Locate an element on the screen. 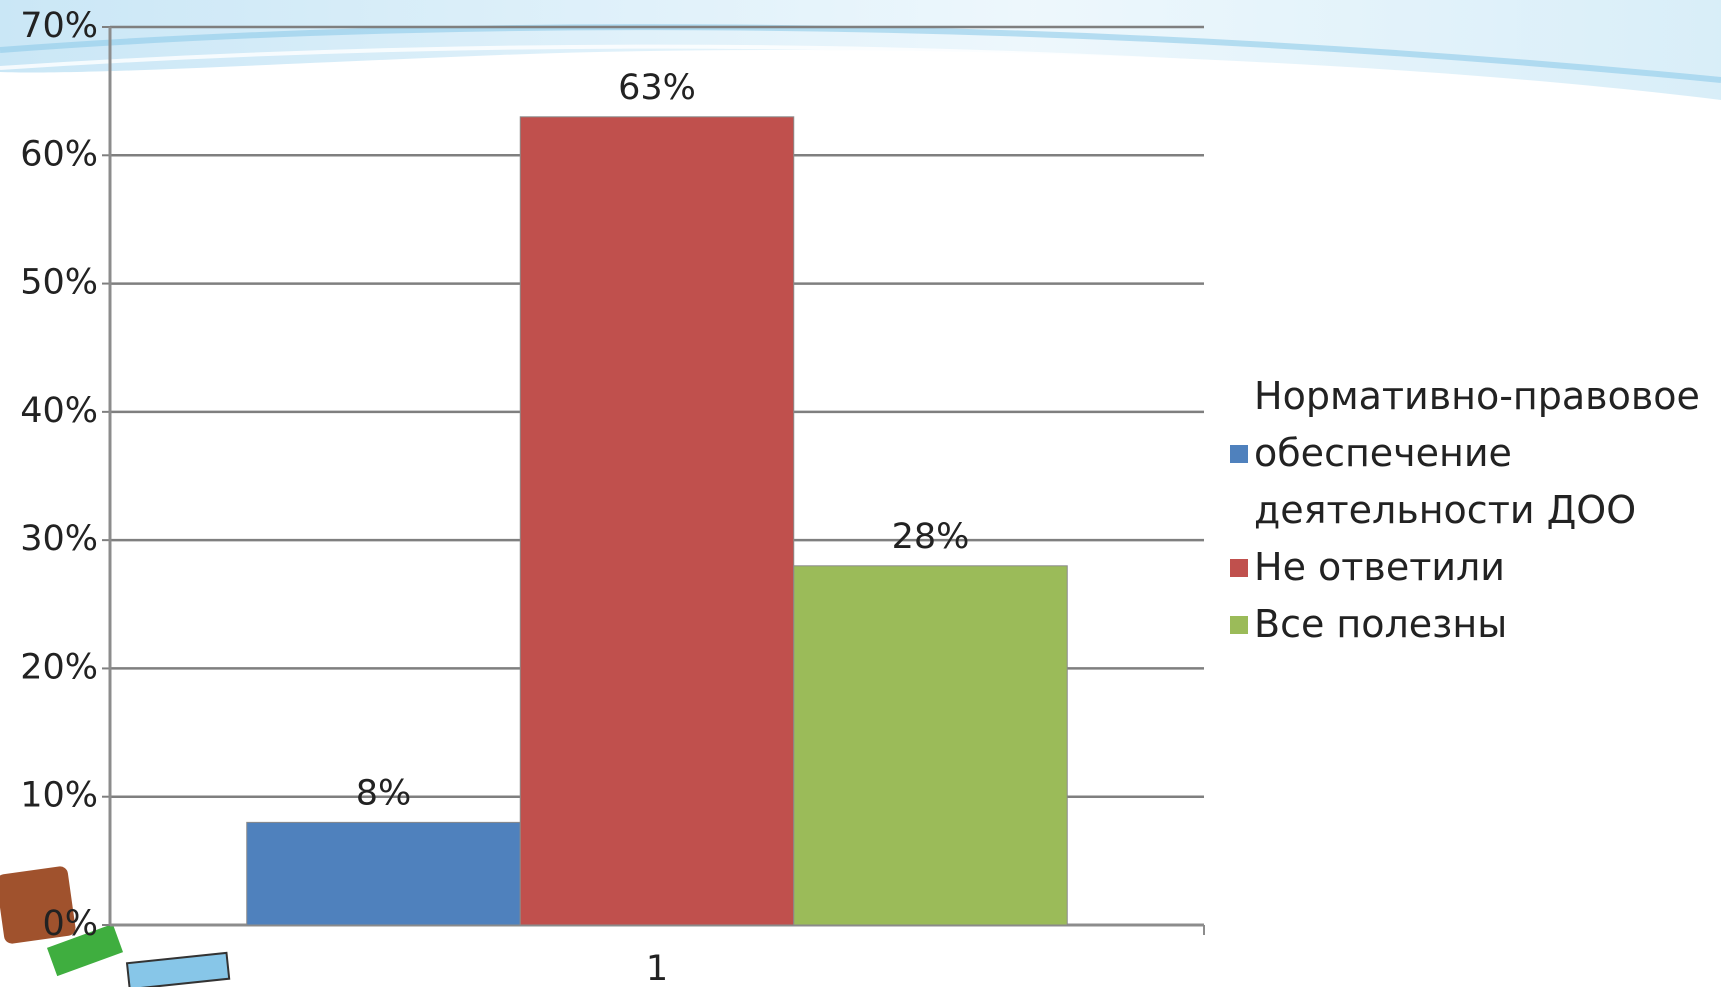  legend-entry: Не ответили is located at coordinates (1470, 567).